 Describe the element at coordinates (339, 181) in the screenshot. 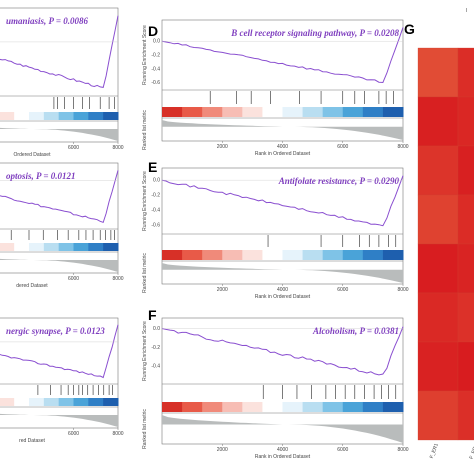

I see `panel-title: Antifolate resistance, P = 0.0290` at that location.